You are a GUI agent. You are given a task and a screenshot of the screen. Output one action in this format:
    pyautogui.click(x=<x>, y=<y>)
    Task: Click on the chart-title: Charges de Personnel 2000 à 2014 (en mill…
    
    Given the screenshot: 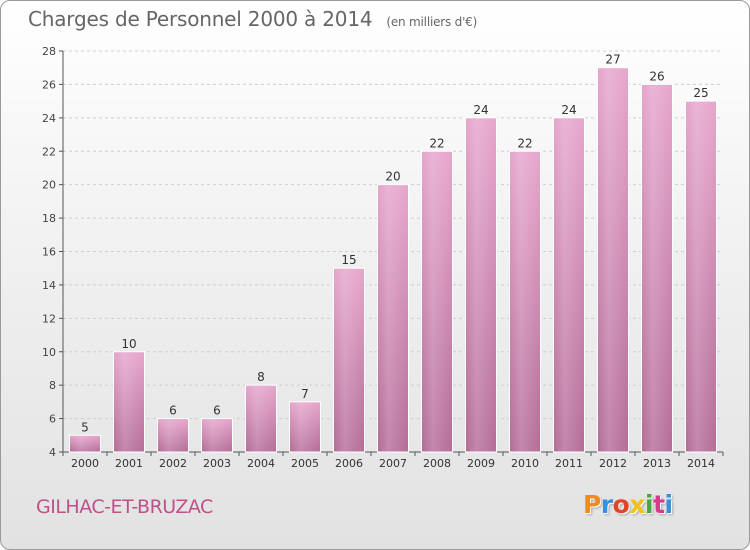 What is the action you would take?
    pyautogui.click(x=252, y=19)
    